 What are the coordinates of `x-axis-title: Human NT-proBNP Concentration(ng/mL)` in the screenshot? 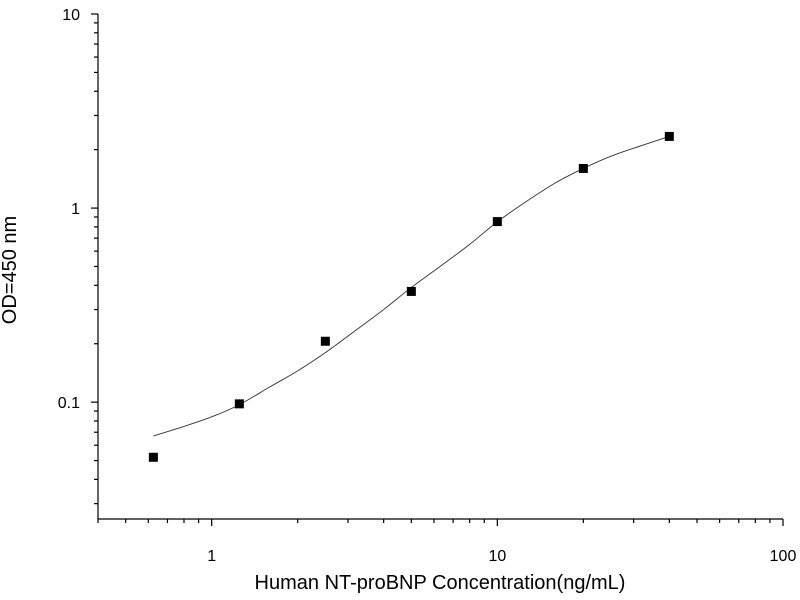 It's located at (440, 583).